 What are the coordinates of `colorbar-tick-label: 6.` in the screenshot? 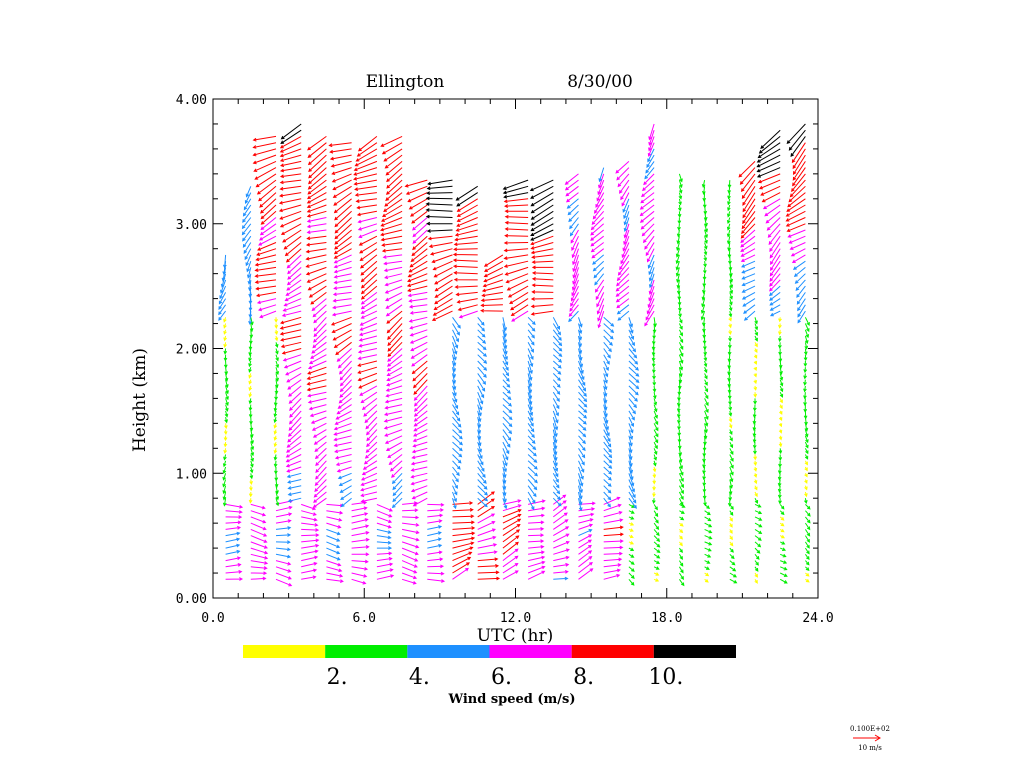 It's located at (501, 677).